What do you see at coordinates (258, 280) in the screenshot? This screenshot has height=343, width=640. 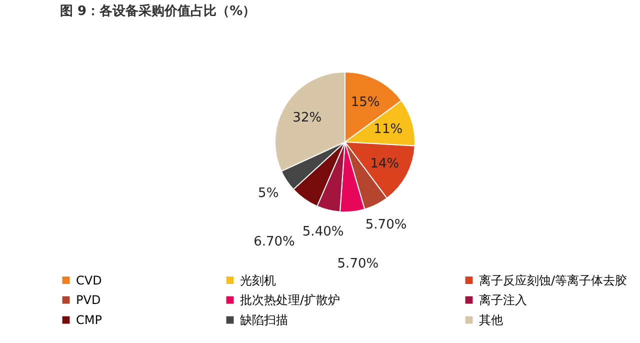 I see `legend-label: 光刻机` at bounding box center [258, 280].